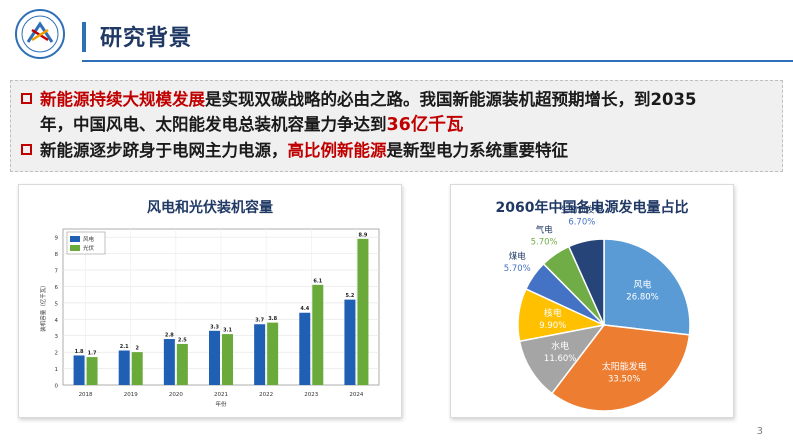 The image size is (793, 447). Describe the element at coordinates (57, 288) in the screenshot. I see `y-tick-label: 6` at that location.